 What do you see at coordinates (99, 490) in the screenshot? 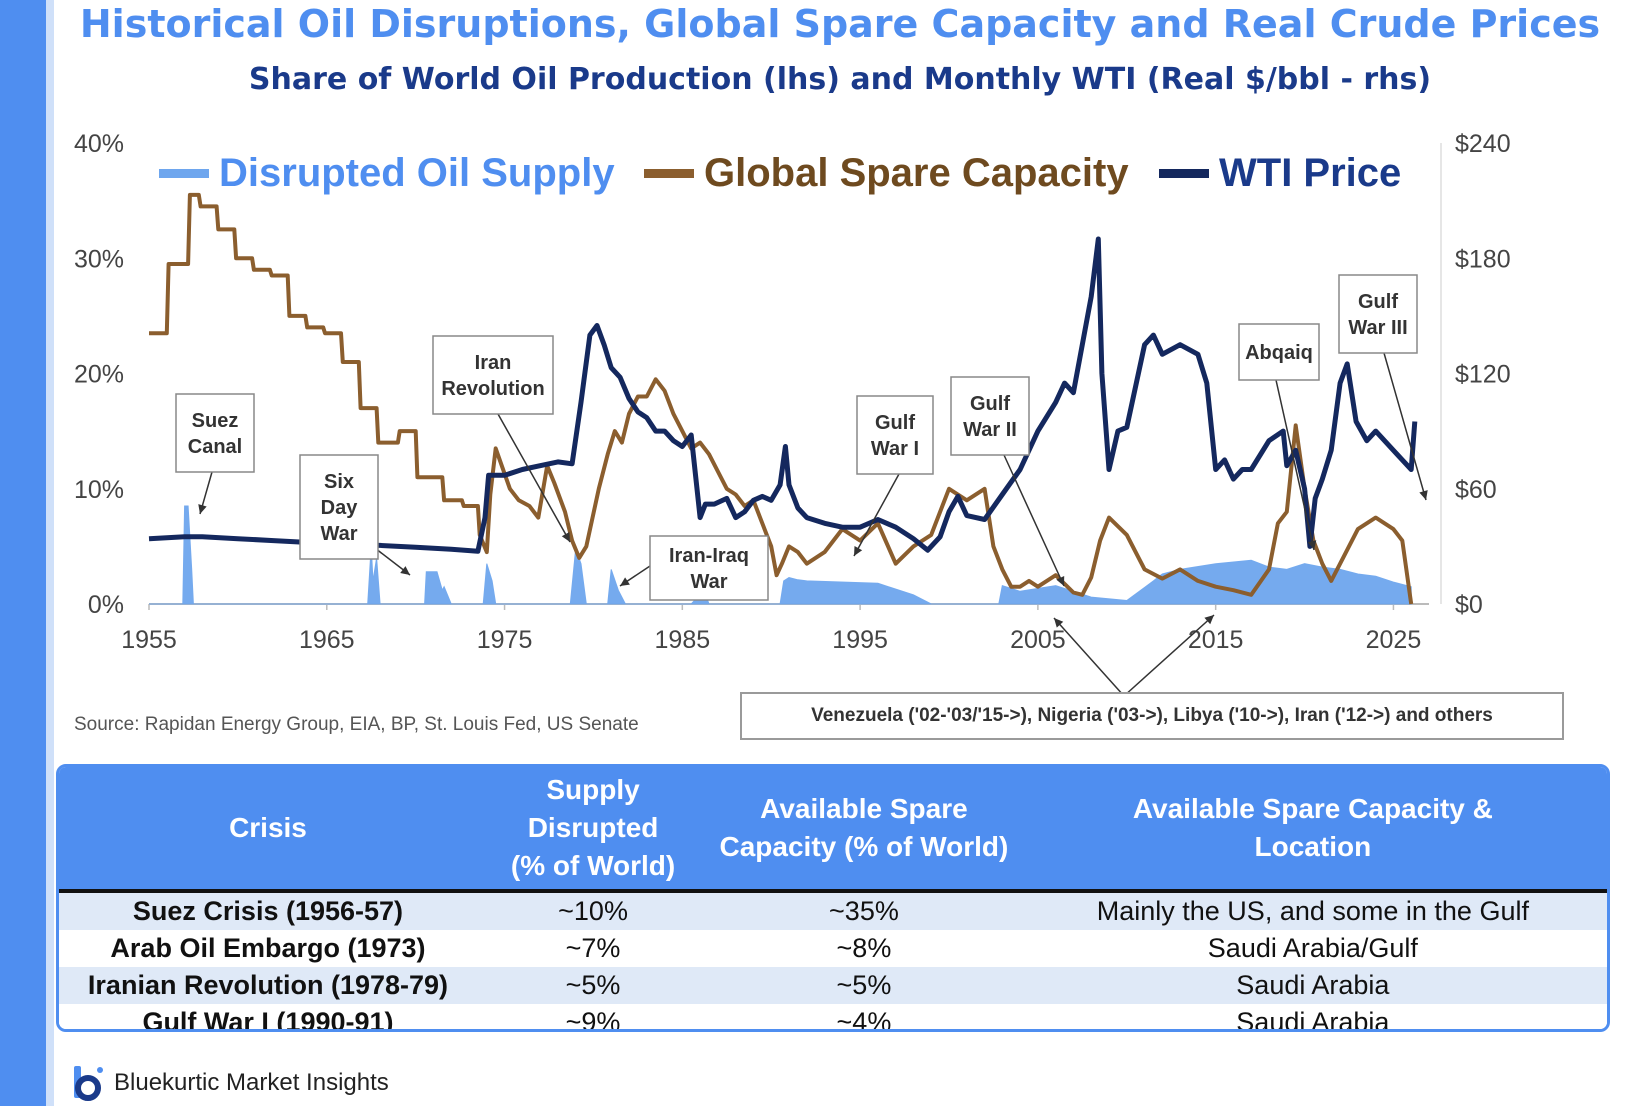
I see `y-left-tick-label: 10%` at bounding box center [99, 490].